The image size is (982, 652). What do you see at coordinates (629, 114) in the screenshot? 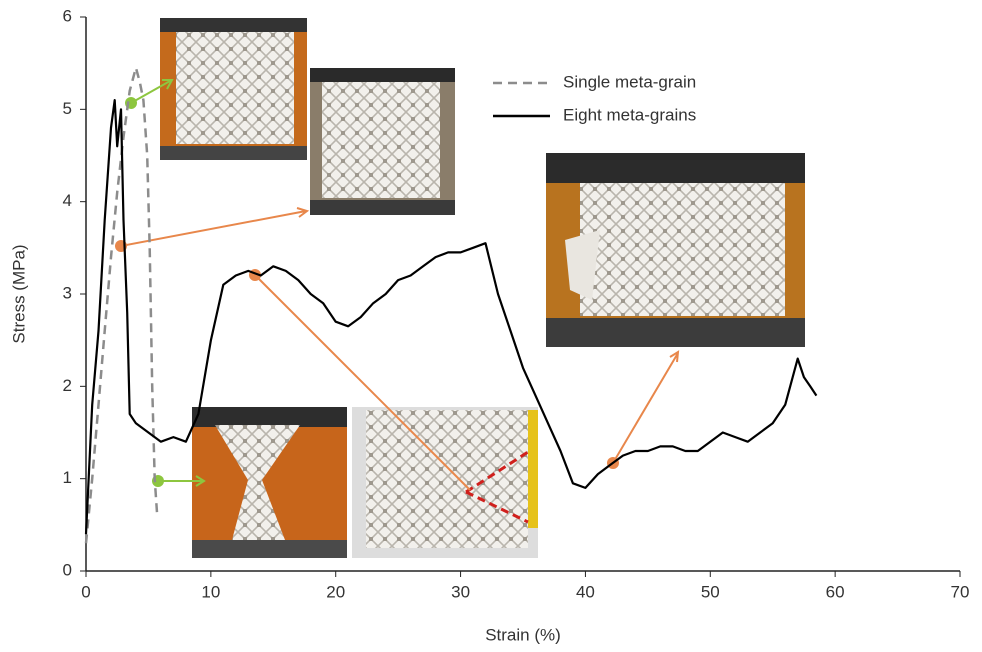
I see `legend-label: Eight meta-grains` at bounding box center [629, 114].